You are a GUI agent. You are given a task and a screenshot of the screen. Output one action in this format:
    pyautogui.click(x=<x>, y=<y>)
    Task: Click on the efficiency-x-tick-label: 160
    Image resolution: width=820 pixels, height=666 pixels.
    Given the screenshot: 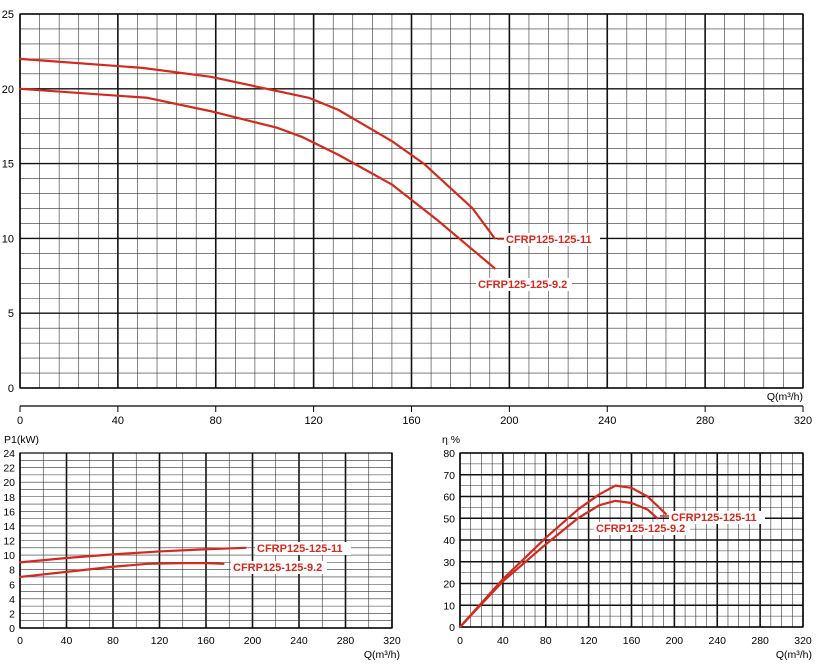 What is the action you would take?
    pyautogui.click(x=632, y=641)
    